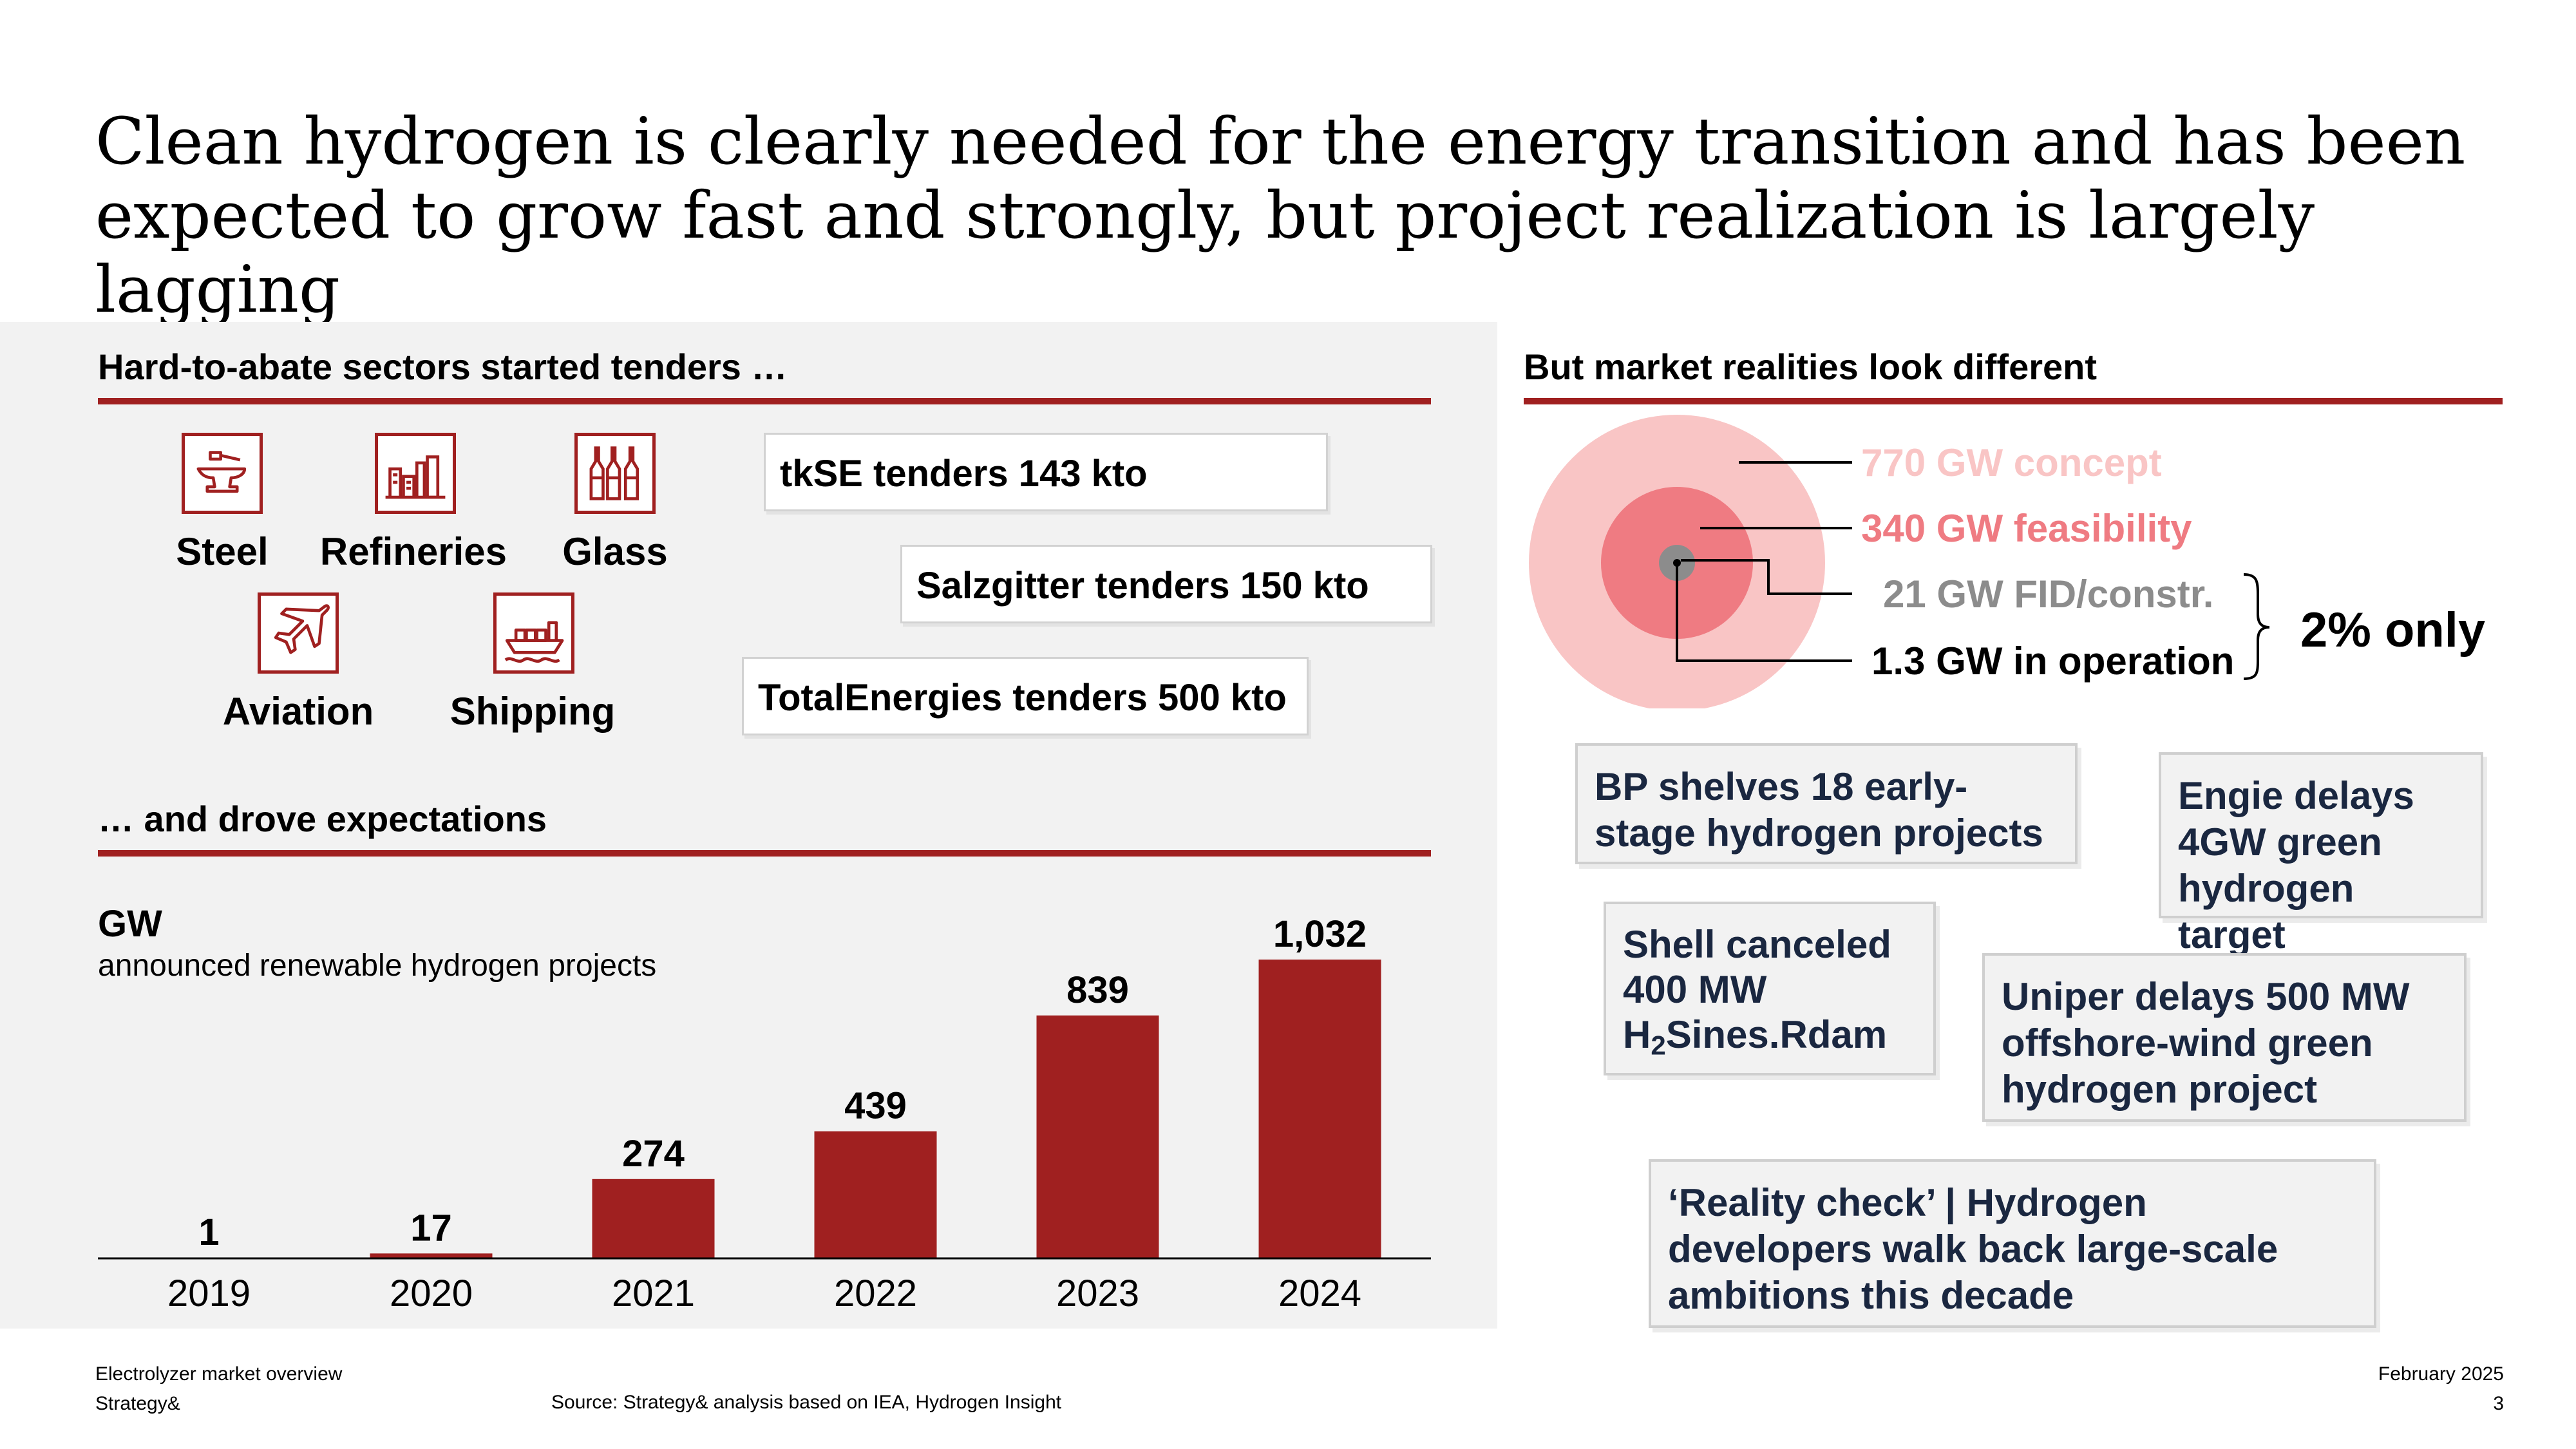  Describe the element at coordinates (615, 551) in the screenshot. I see `sector-label-glass: Glass` at that location.